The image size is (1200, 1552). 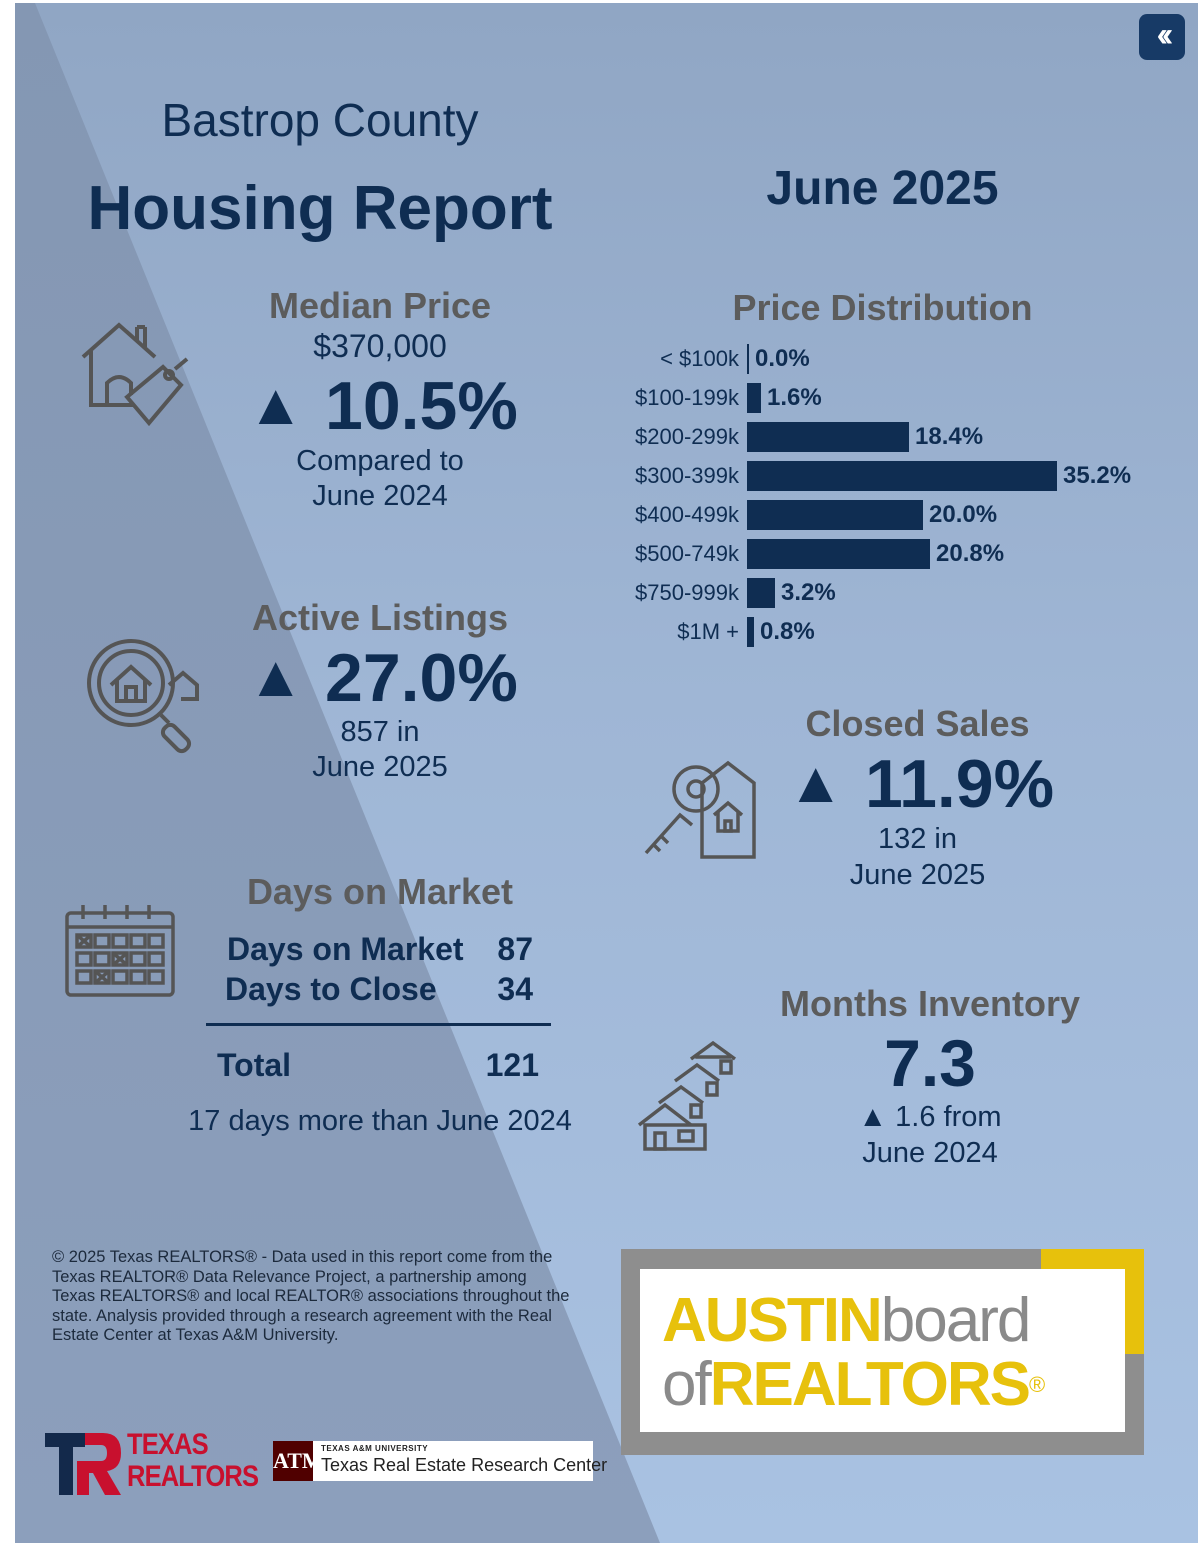 I want to click on months-inventory-line2: June 2024, so click(x=930, y=1153).